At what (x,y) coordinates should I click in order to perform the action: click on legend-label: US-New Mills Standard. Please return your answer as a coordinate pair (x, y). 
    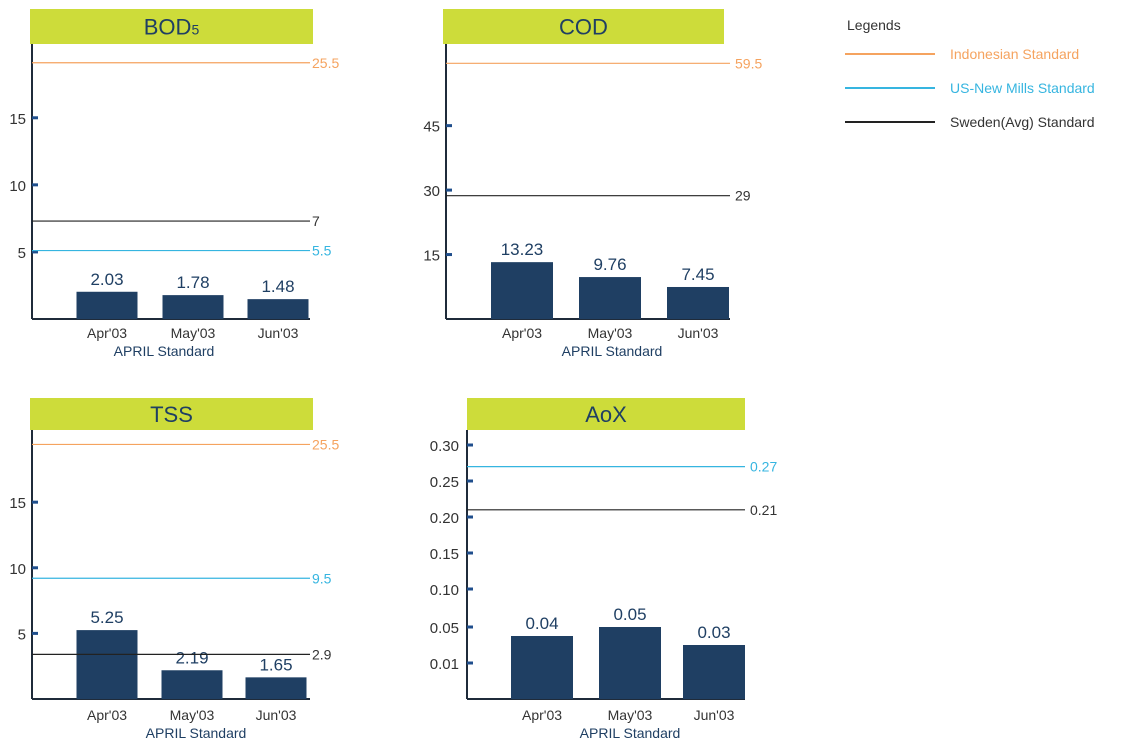
    Looking at the image, I should click on (1022, 88).